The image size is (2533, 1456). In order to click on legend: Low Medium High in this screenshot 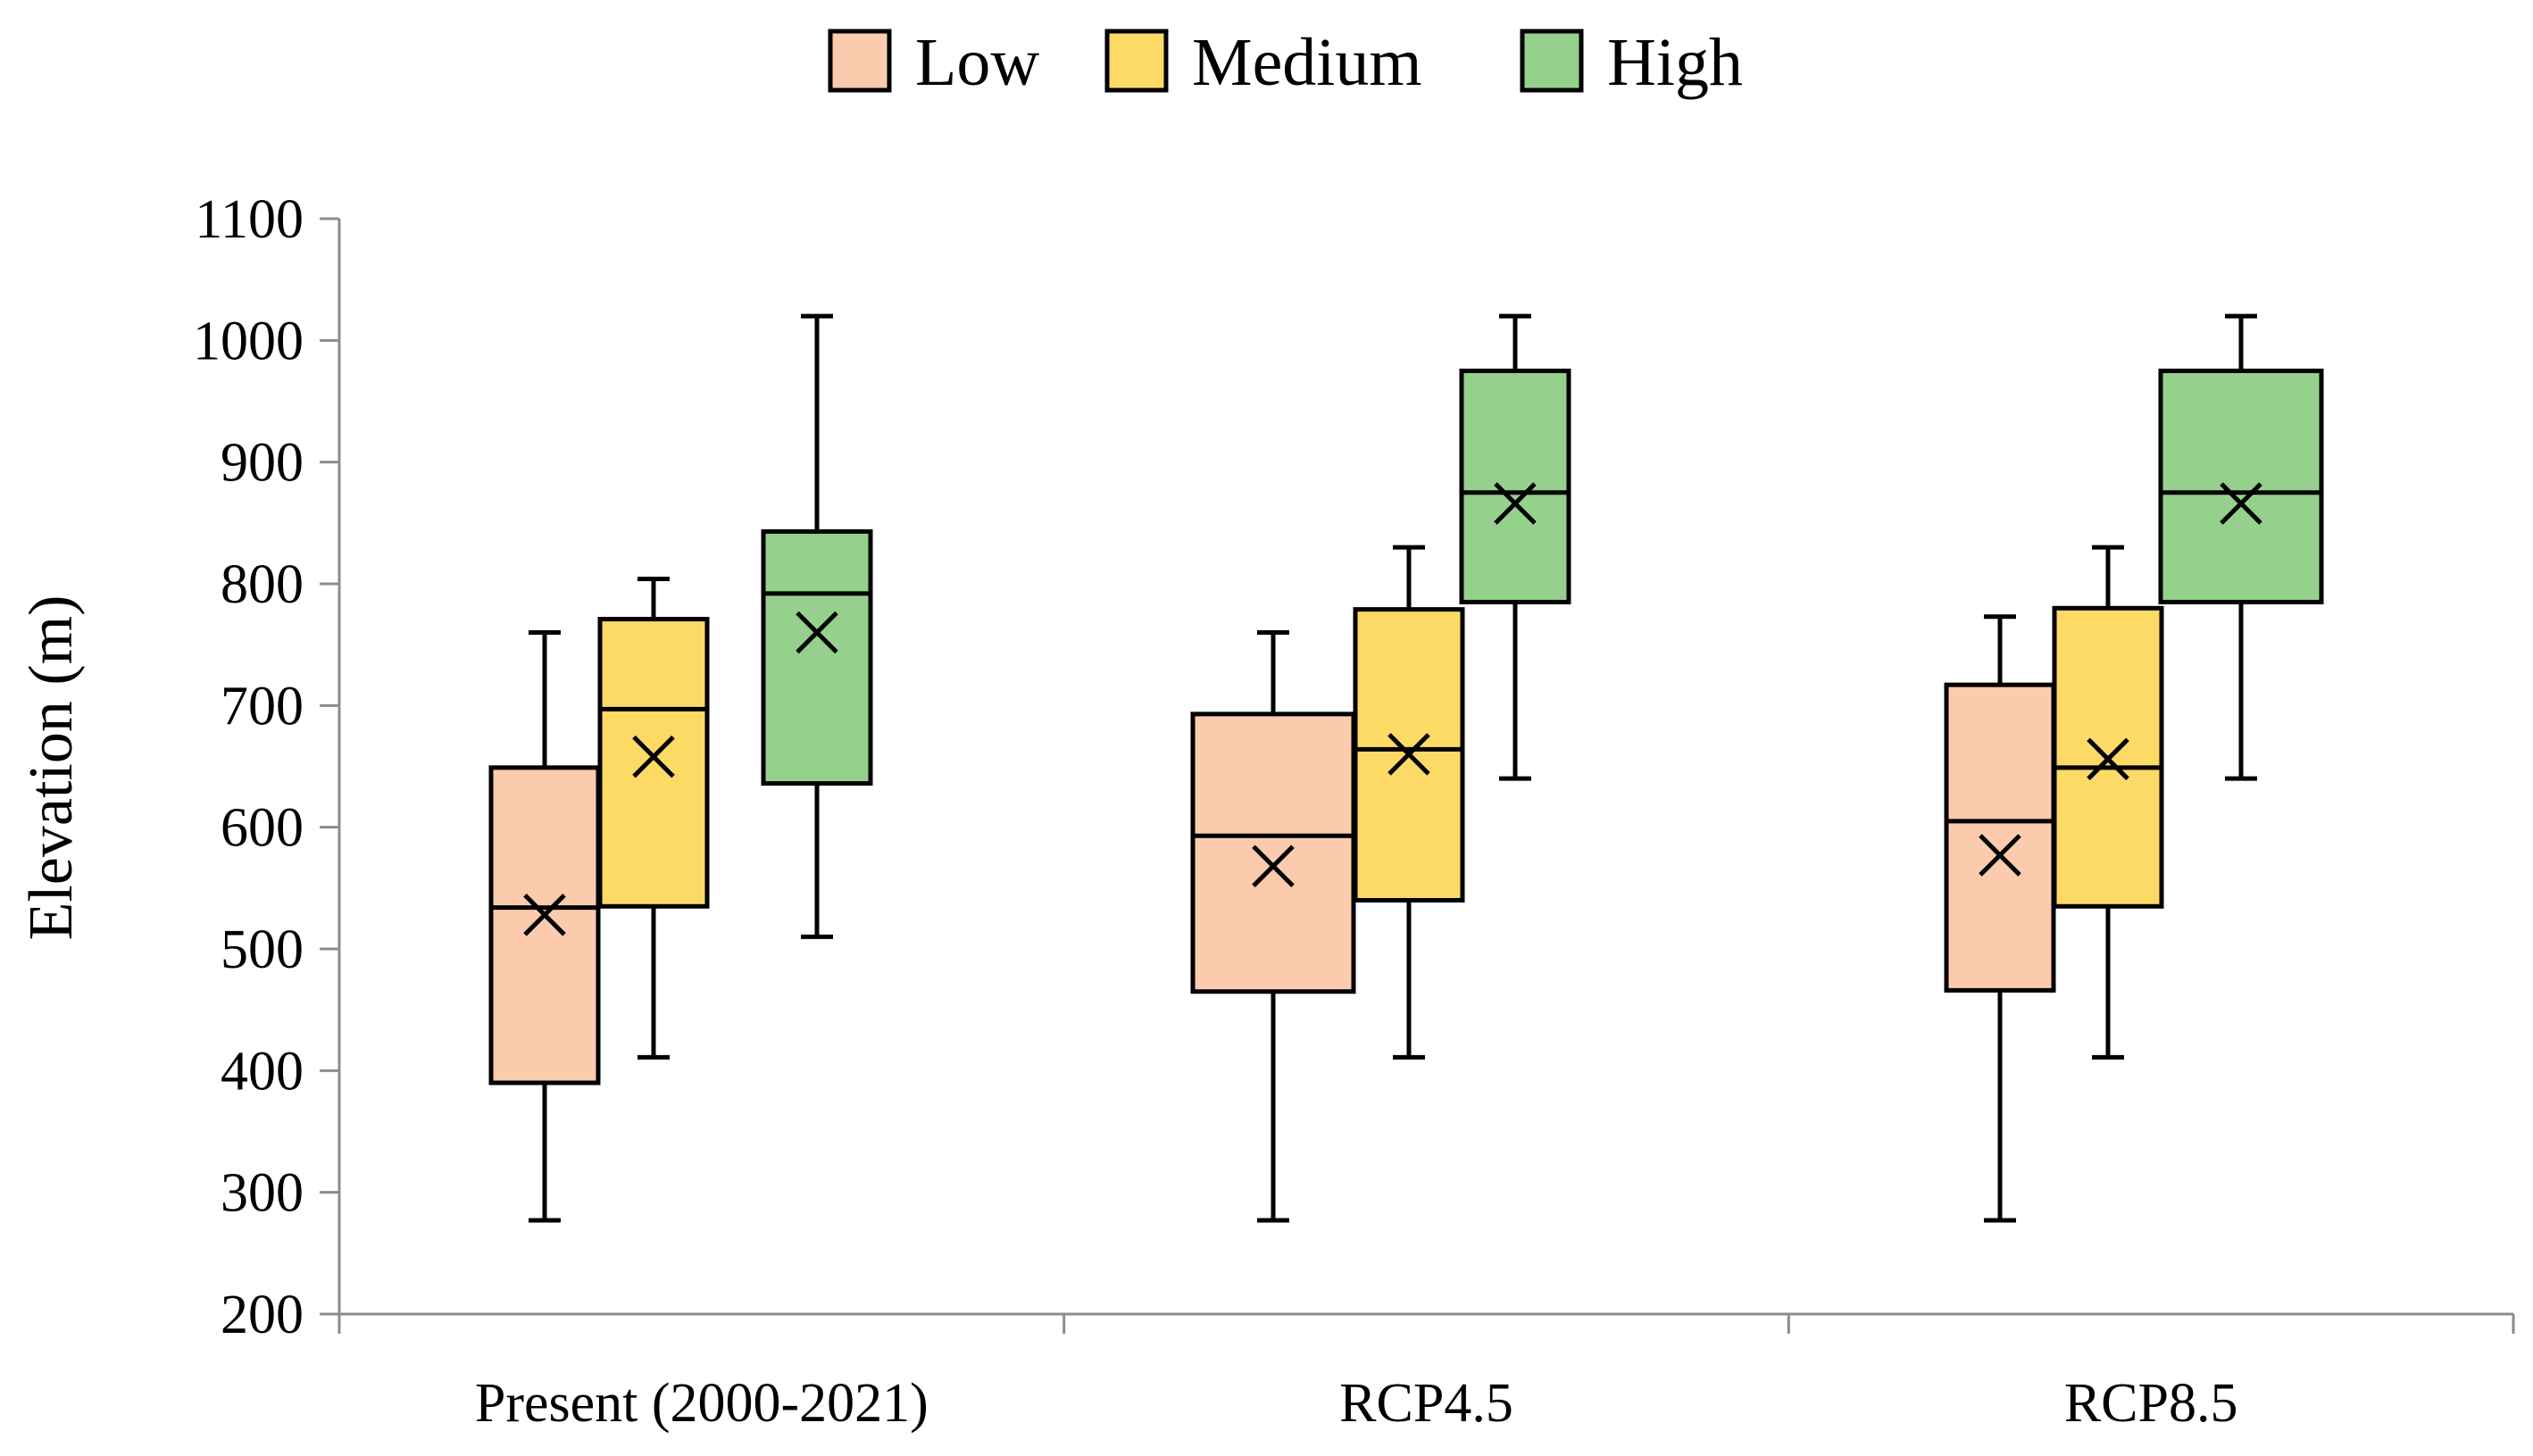, I will do `click(1285, 62)`.